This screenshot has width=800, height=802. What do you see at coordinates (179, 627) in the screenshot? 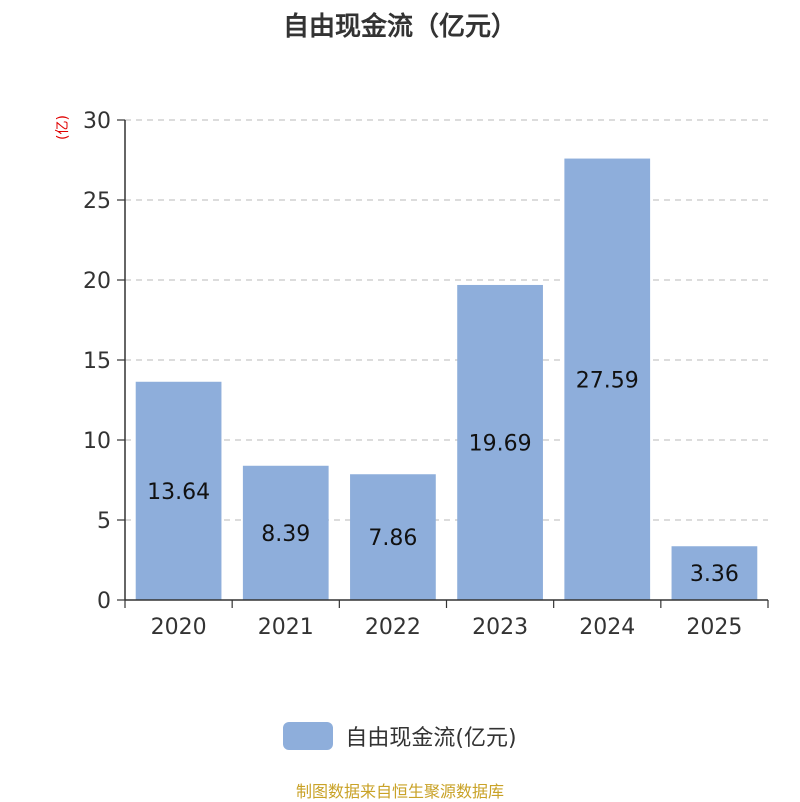
I see `x-tick-label: 2020` at bounding box center [179, 627].